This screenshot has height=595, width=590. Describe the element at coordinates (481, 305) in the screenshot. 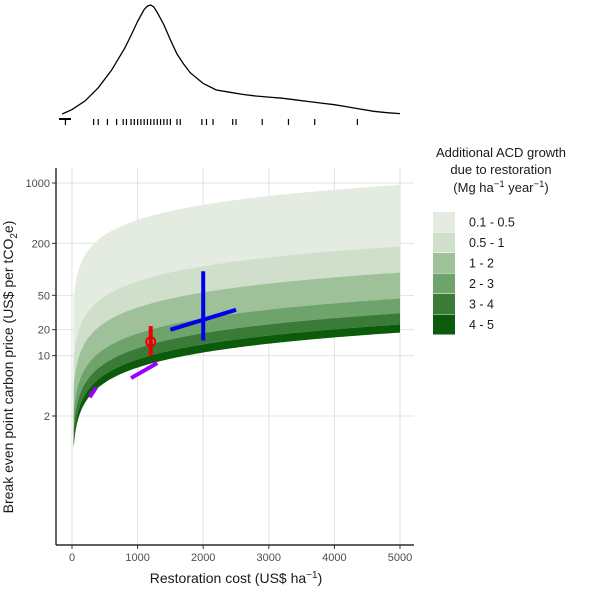

I see `legend-label: 3 - 4` at that location.